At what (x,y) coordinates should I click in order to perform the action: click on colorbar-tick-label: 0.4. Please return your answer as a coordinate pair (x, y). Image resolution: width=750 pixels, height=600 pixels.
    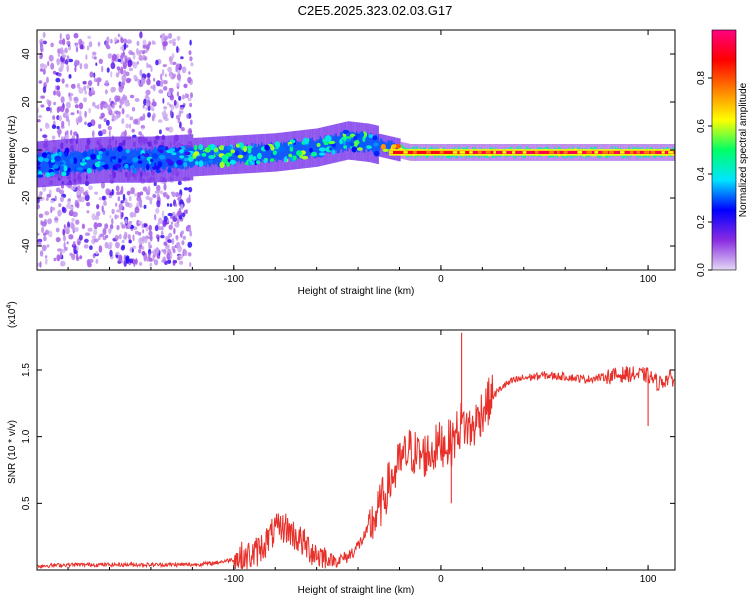
    Looking at the image, I should click on (701, 174).